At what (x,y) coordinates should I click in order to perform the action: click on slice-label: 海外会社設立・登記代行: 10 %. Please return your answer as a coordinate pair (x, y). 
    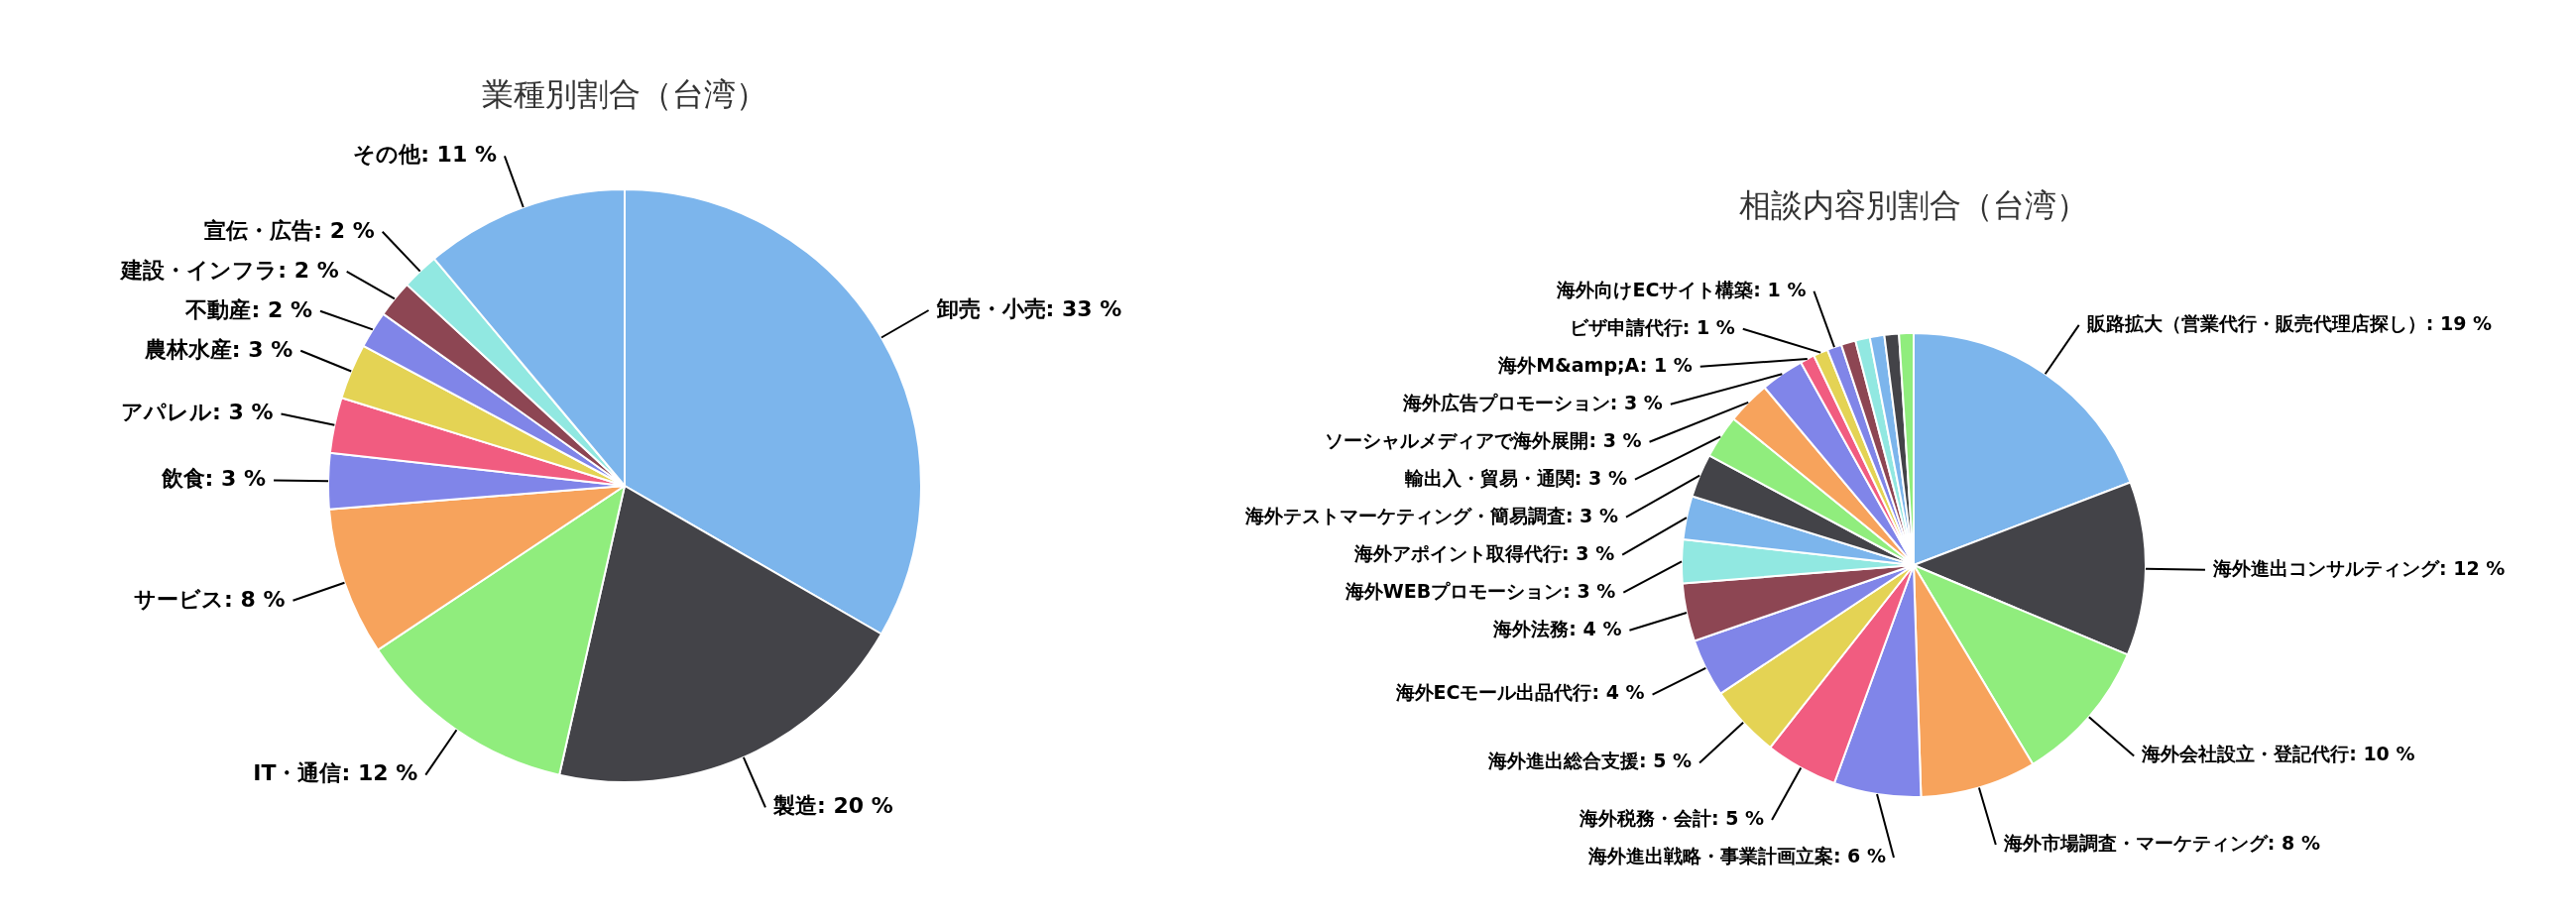
    Looking at the image, I should click on (2278, 754).